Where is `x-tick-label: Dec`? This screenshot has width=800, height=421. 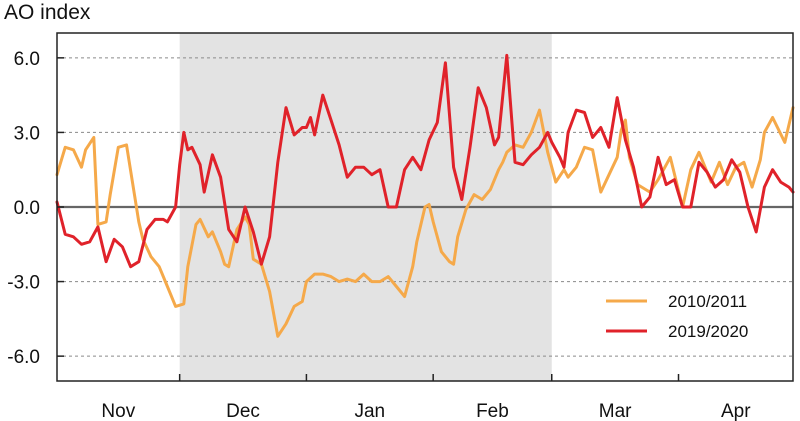 x-tick-label: Dec is located at coordinates (243, 411).